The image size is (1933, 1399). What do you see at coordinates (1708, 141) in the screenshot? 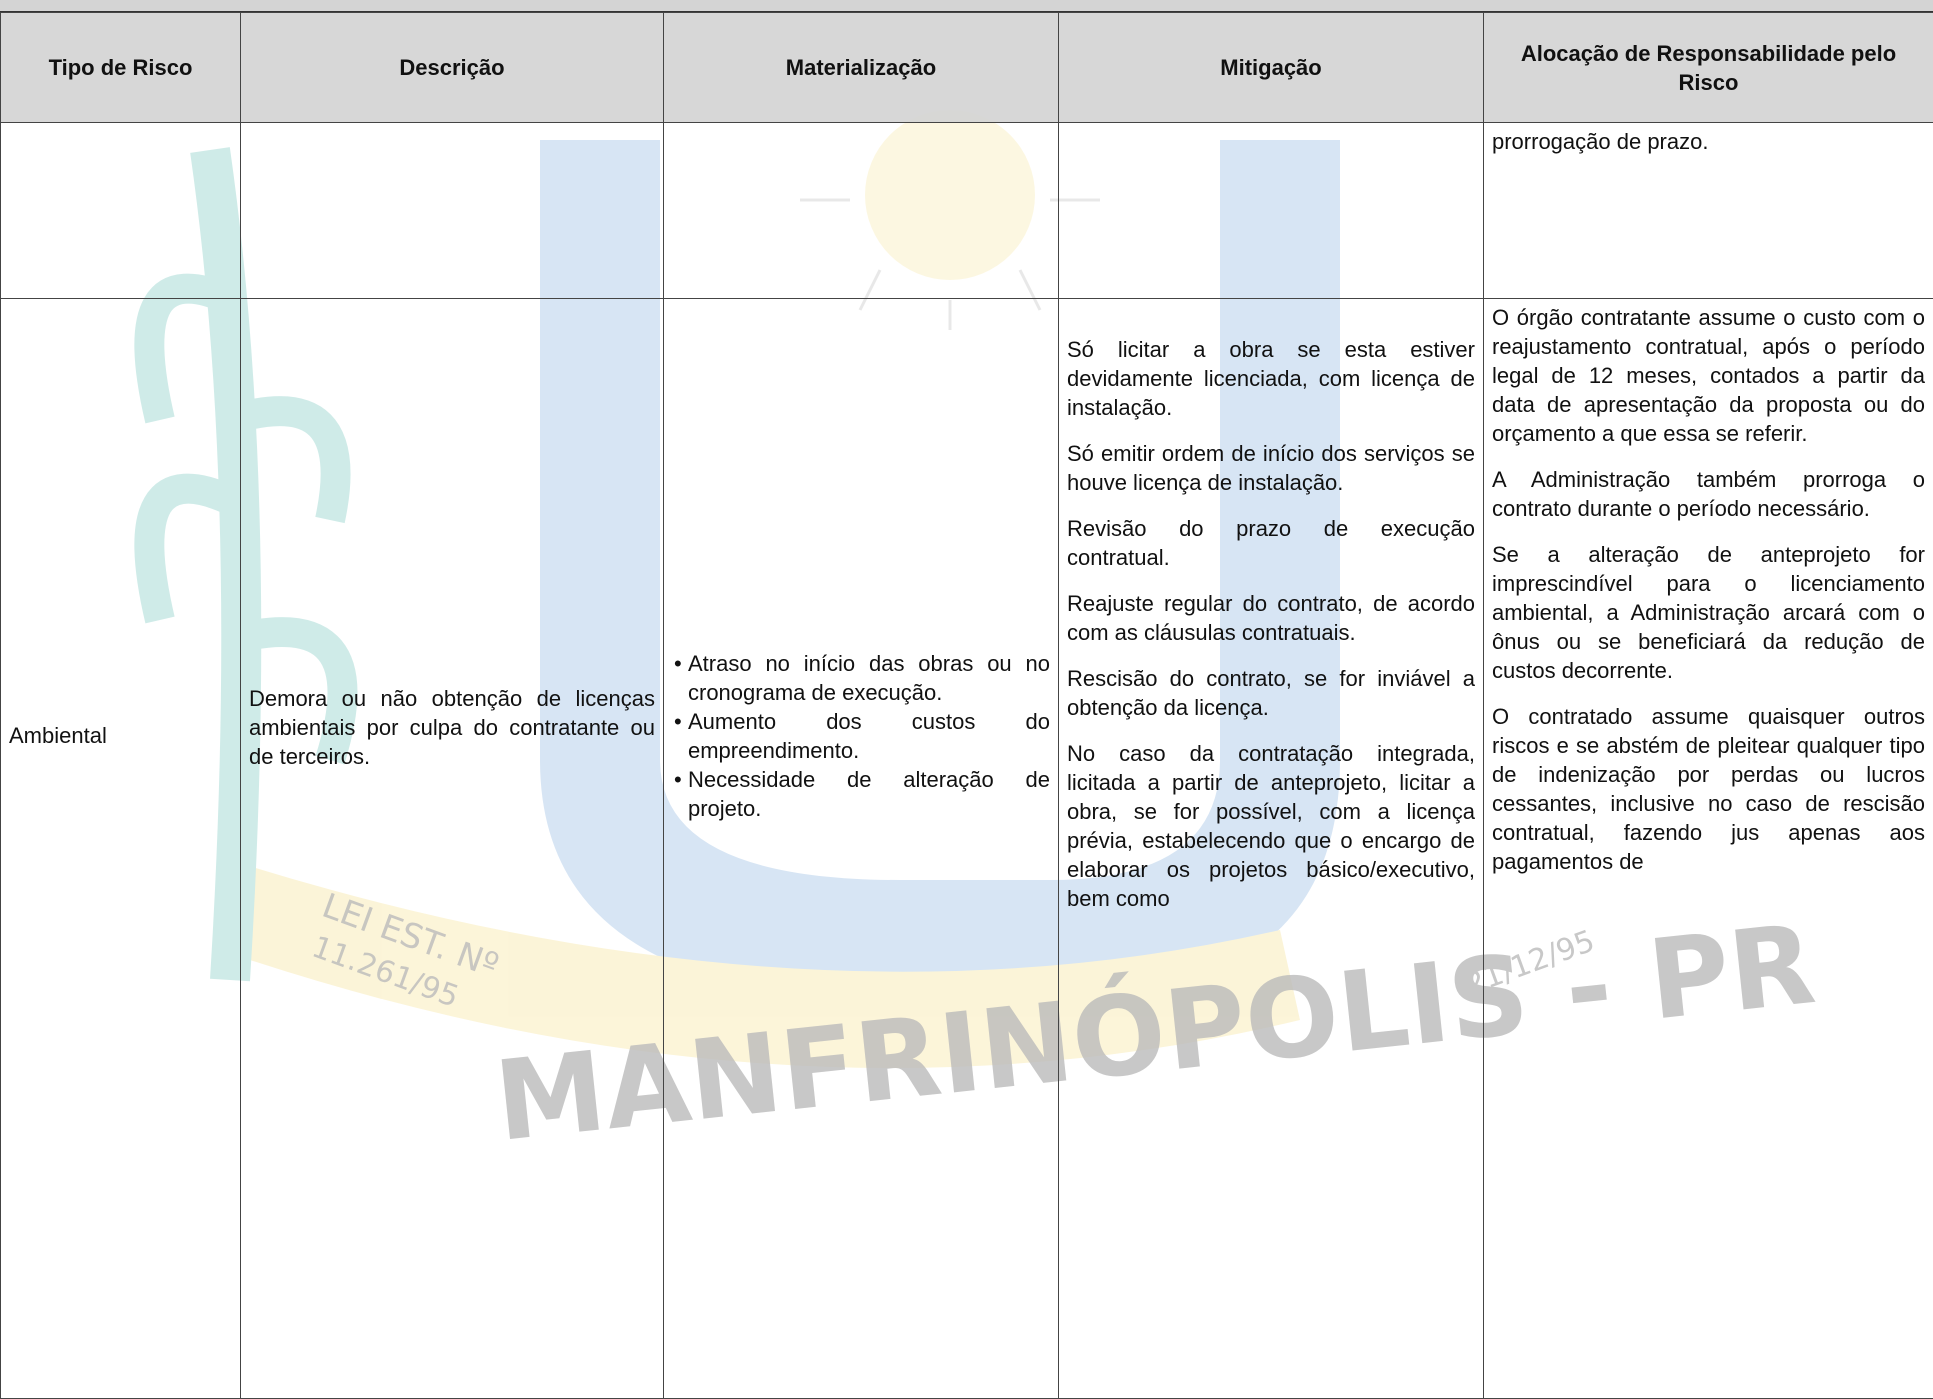
I see `paragraph: prorrogação de prazo.` at bounding box center [1708, 141].